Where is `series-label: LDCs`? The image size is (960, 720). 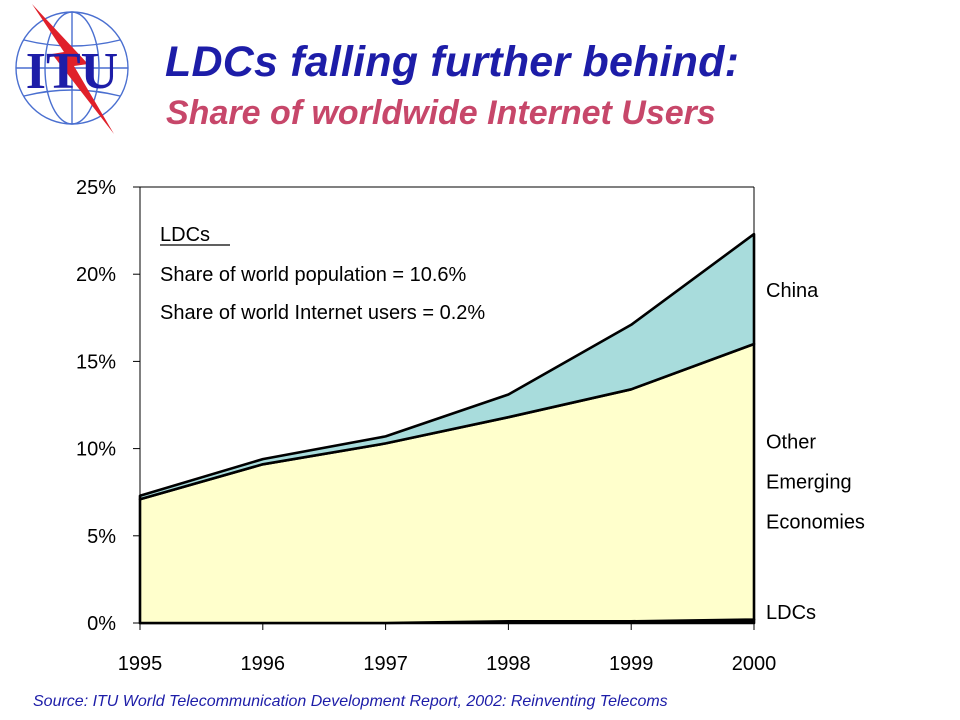 series-label: LDCs is located at coordinates (791, 613).